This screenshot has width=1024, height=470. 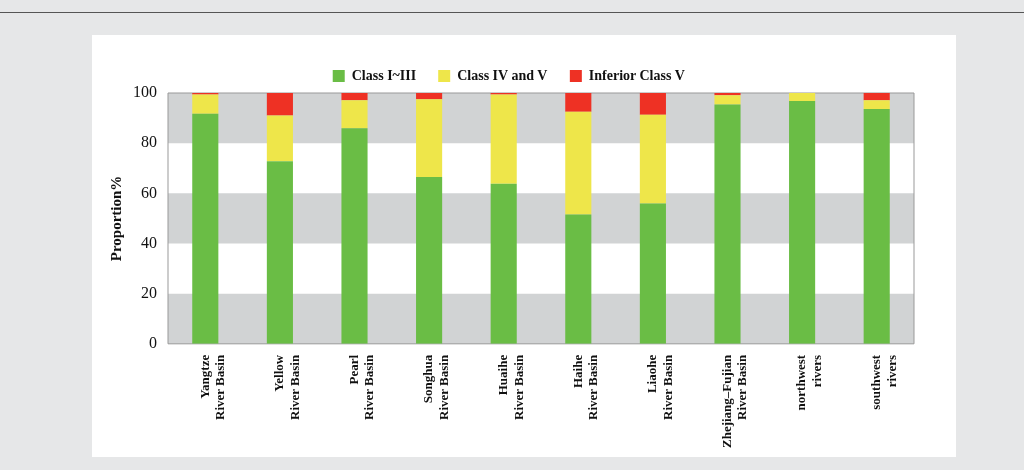 What do you see at coordinates (153, 343) in the screenshot?
I see `y-tick-label: 0` at bounding box center [153, 343].